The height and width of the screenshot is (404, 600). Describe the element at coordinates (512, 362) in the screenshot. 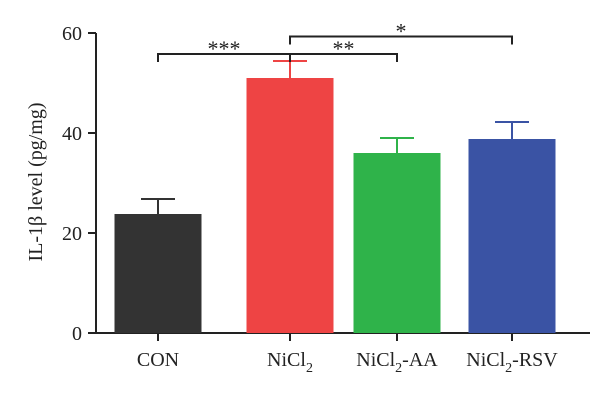

I see `x-tick-label: NiCl2-RSV` at that location.